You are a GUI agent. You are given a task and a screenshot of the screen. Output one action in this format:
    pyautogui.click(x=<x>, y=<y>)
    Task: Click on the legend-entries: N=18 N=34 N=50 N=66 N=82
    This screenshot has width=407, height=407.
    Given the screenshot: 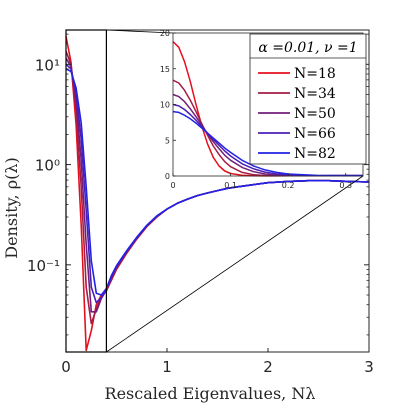 What is the action you would take?
    pyautogui.click(x=297, y=114)
    